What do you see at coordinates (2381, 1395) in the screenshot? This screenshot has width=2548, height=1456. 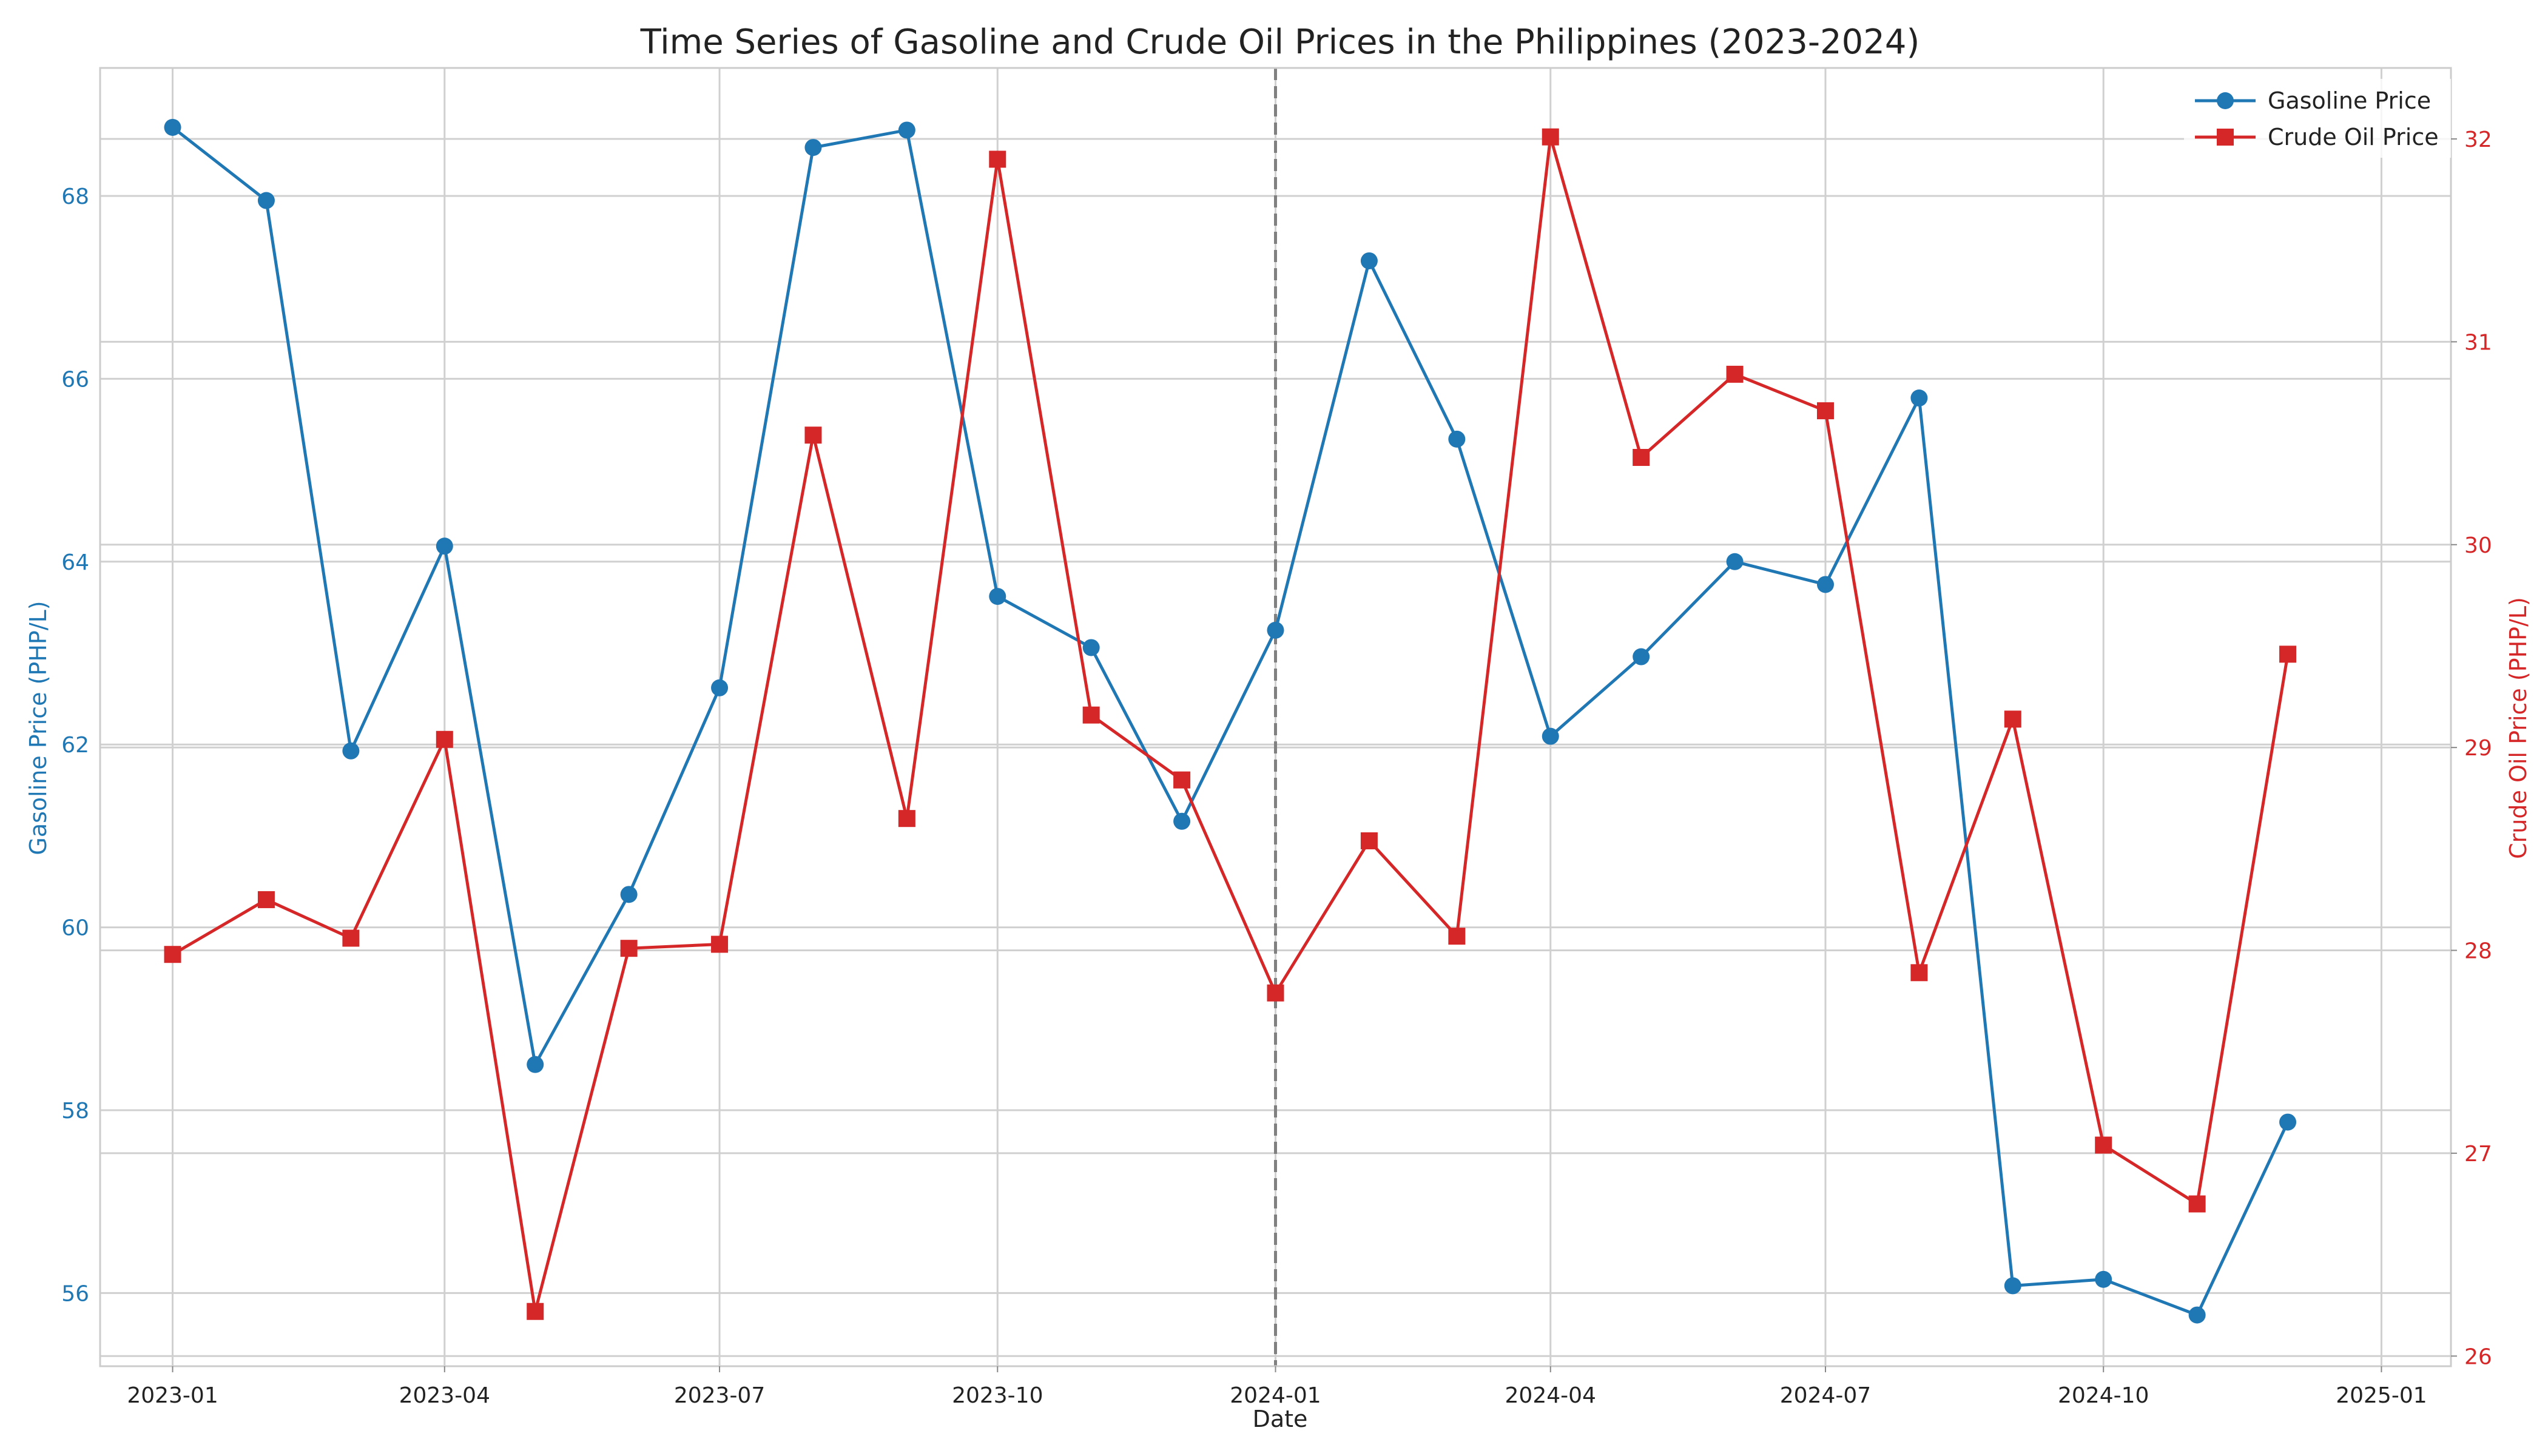 I see `x-tick-label: 2025-01` at bounding box center [2381, 1395].